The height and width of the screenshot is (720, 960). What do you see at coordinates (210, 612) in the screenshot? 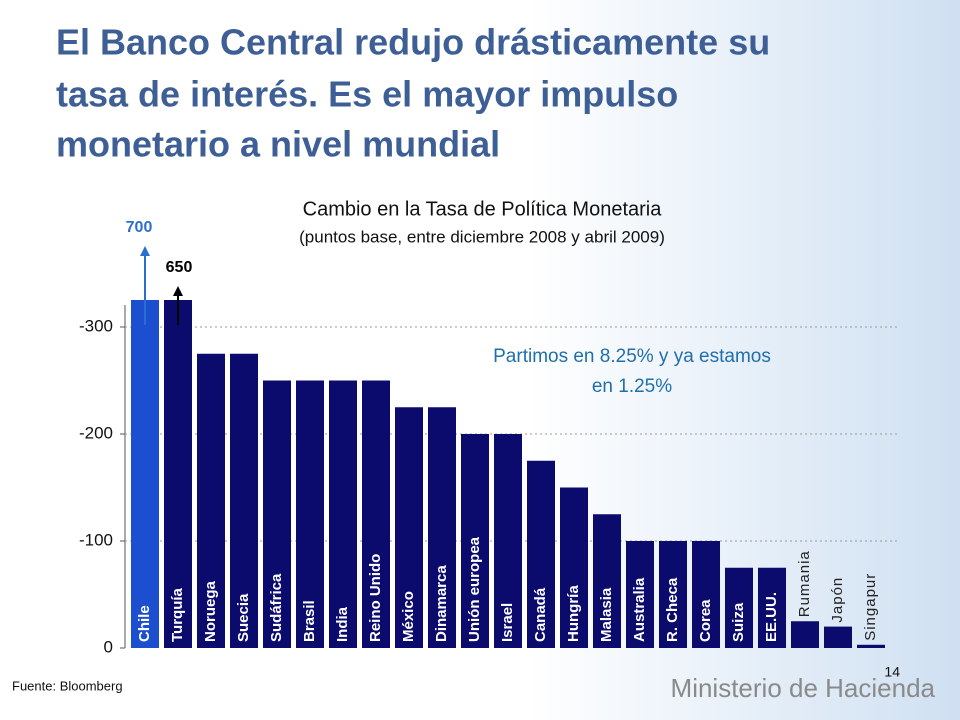
I see `category-label: Noruega` at bounding box center [210, 612].